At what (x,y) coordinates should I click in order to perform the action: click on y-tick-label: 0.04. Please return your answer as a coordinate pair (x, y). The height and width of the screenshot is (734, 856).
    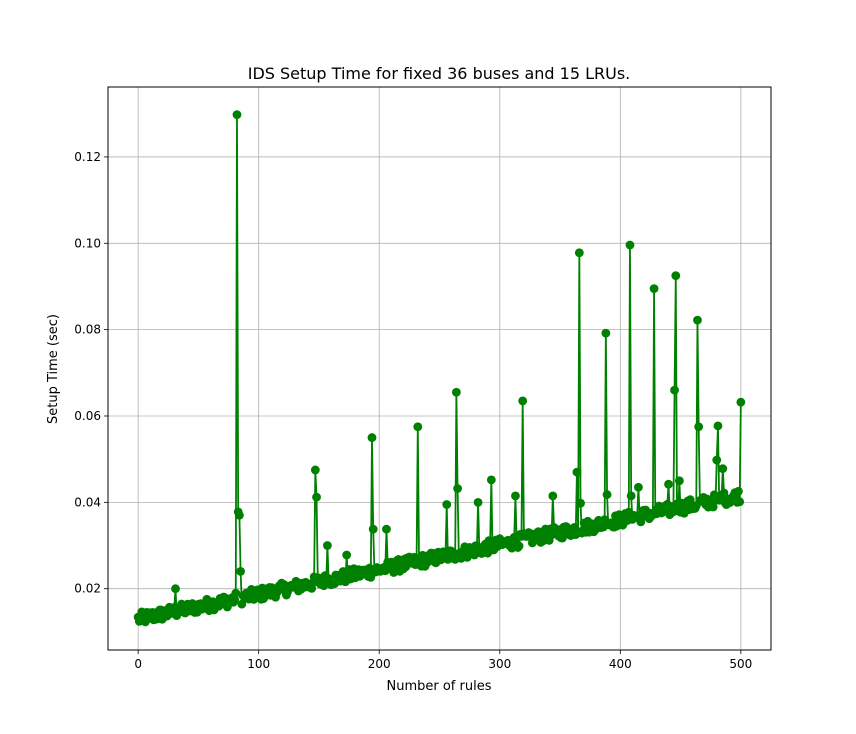
    Looking at the image, I should click on (87, 502).